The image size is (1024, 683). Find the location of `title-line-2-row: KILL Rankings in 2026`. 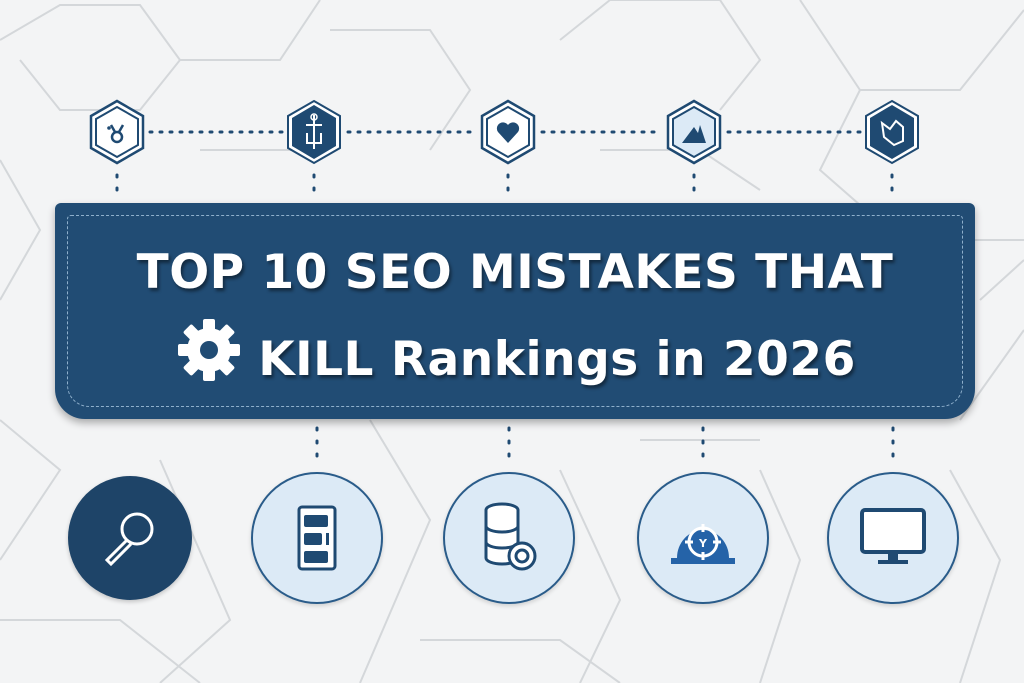

title-line-2-row: KILL Rankings in 2026 is located at coordinates (515, 351).